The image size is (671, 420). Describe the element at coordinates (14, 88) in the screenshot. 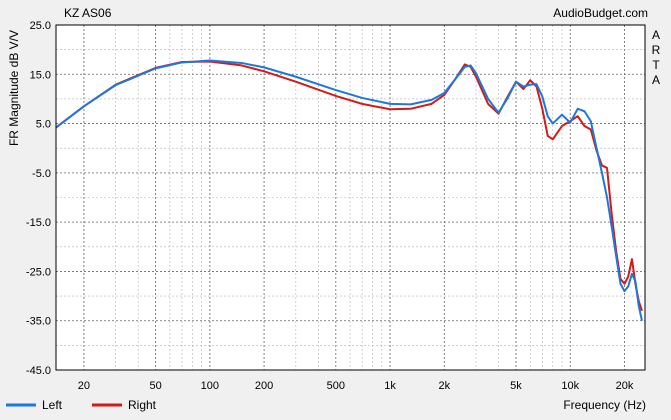

I see `y-axis-label: FR Magnitude dB V/V` at that location.